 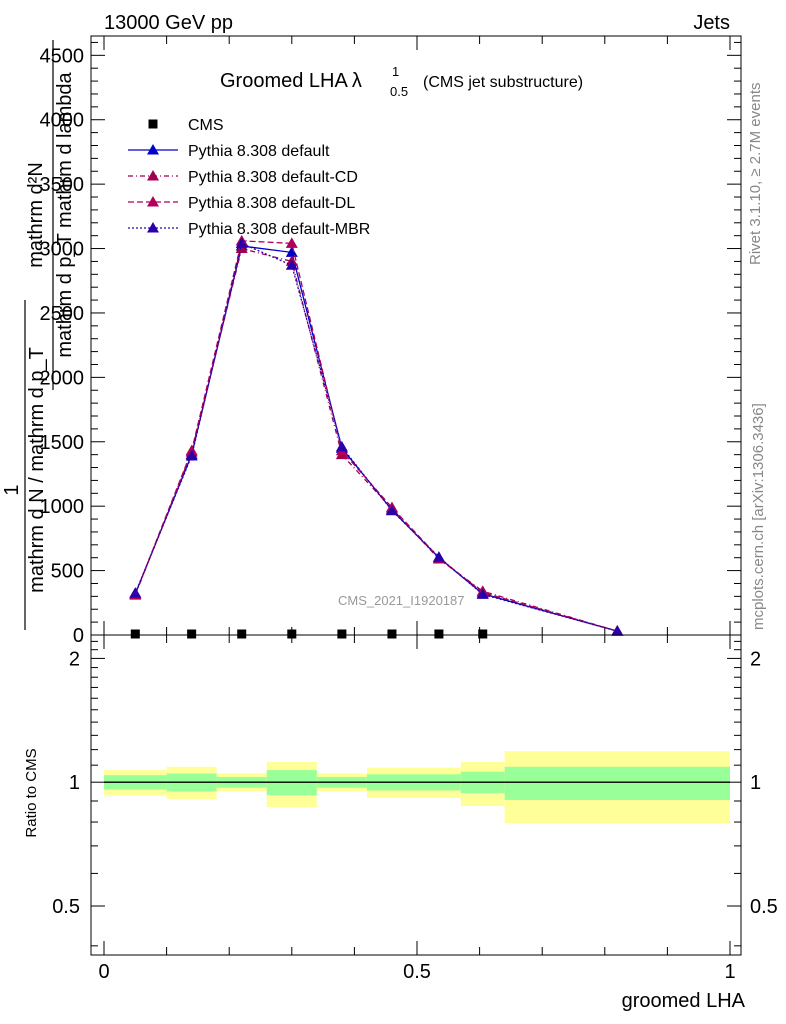 What do you see at coordinates (711, 23) in the screenshot?
I see `header-right: Jets` at bounding box center [711, 23].